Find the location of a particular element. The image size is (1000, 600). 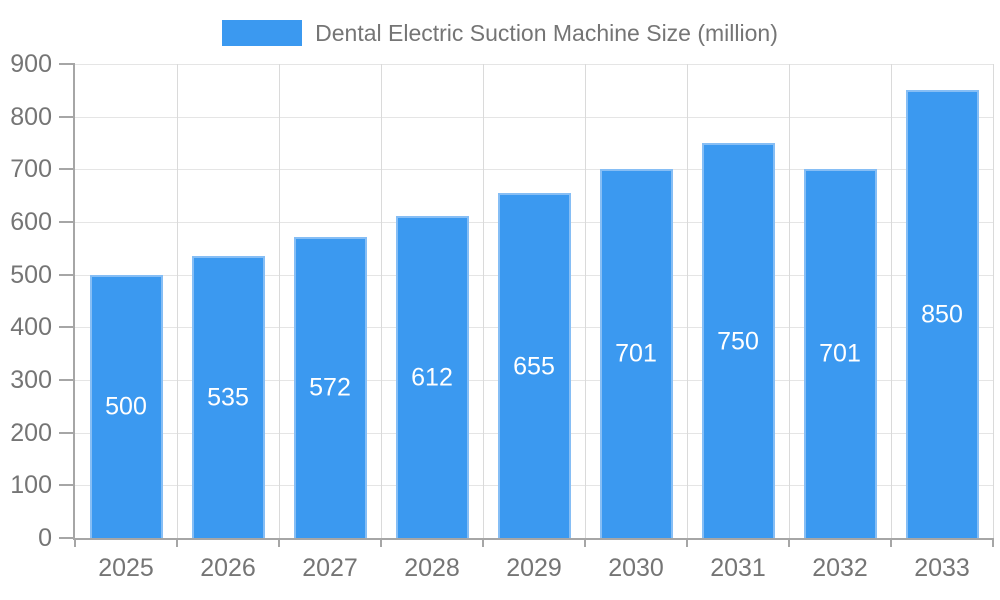

x-axis-label: 2032 is located at coordinates (840, 568).